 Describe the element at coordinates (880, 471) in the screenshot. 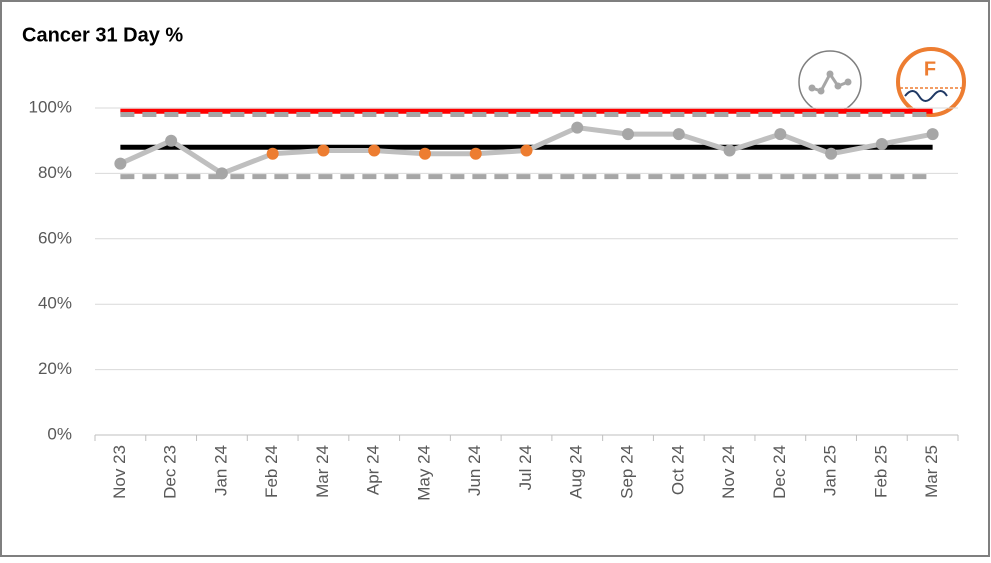

I see `x-tick-label: Feb 25` at that location.